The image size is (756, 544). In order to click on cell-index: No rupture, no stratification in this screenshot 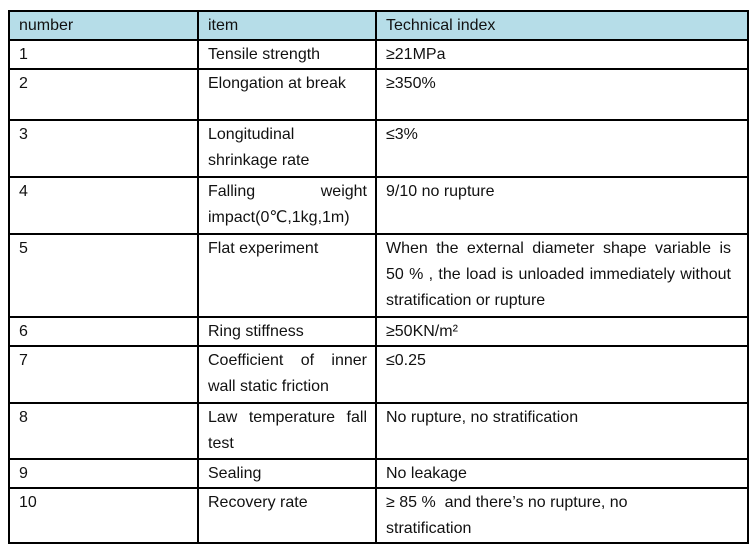, I will do `click(562, 431)`.